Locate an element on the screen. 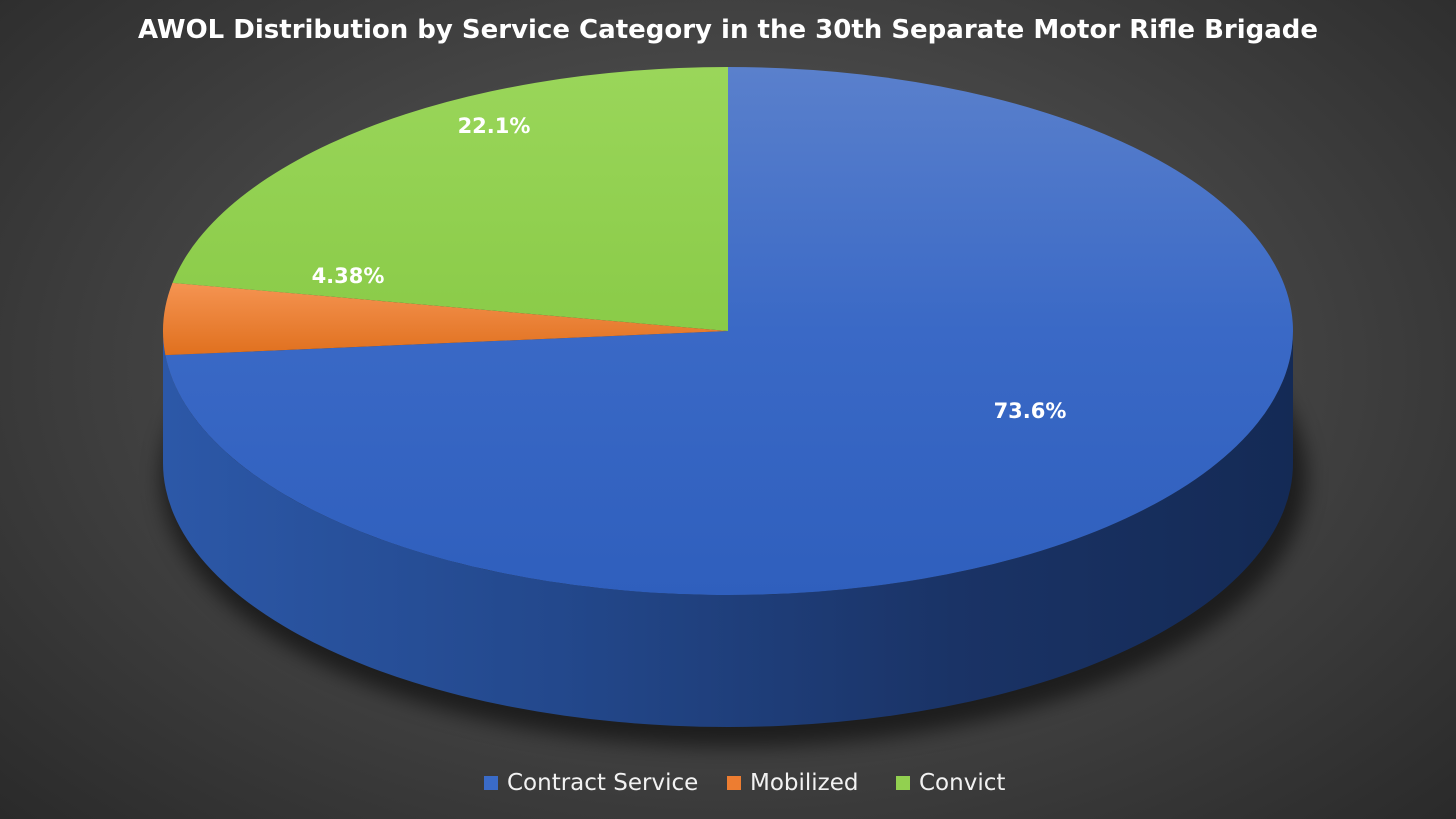  legend-item-convict: Convict is located at coordinates (950, 783).